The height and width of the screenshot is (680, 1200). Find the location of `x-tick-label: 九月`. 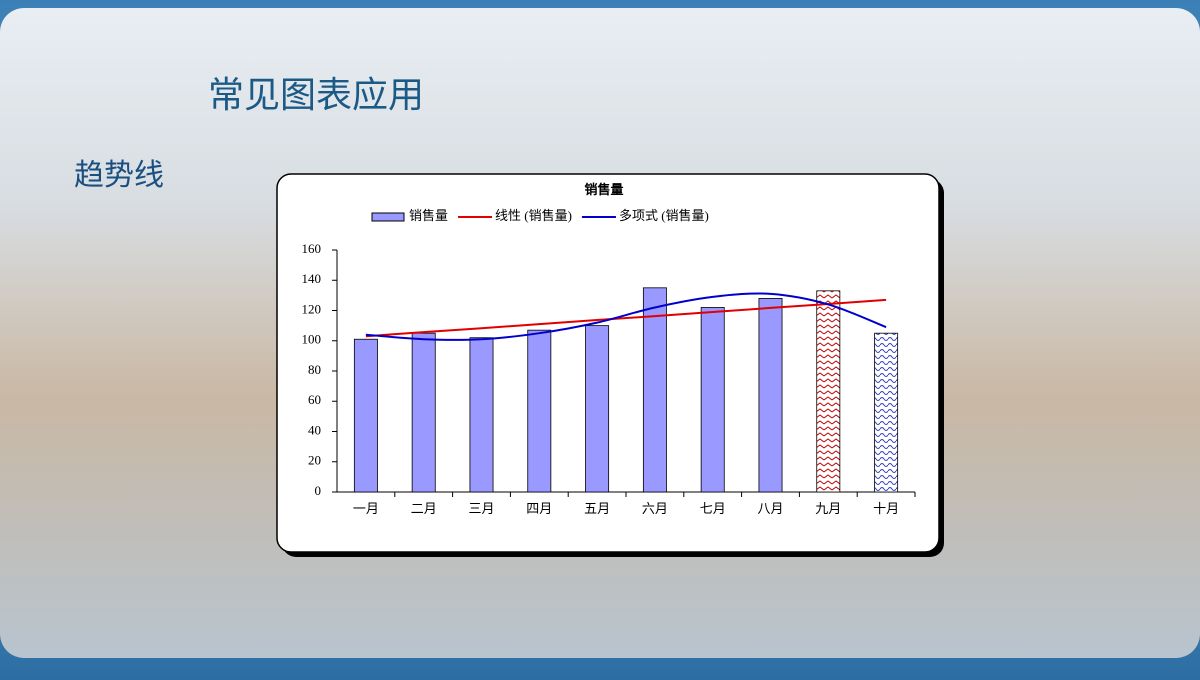

x-tick-label: 九月 is located at coordinates (828, 508).